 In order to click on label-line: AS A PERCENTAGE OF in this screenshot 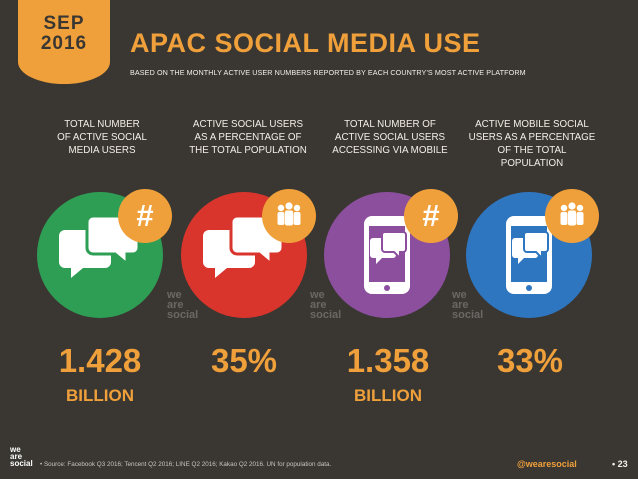, I will do `click(248, 137)`.